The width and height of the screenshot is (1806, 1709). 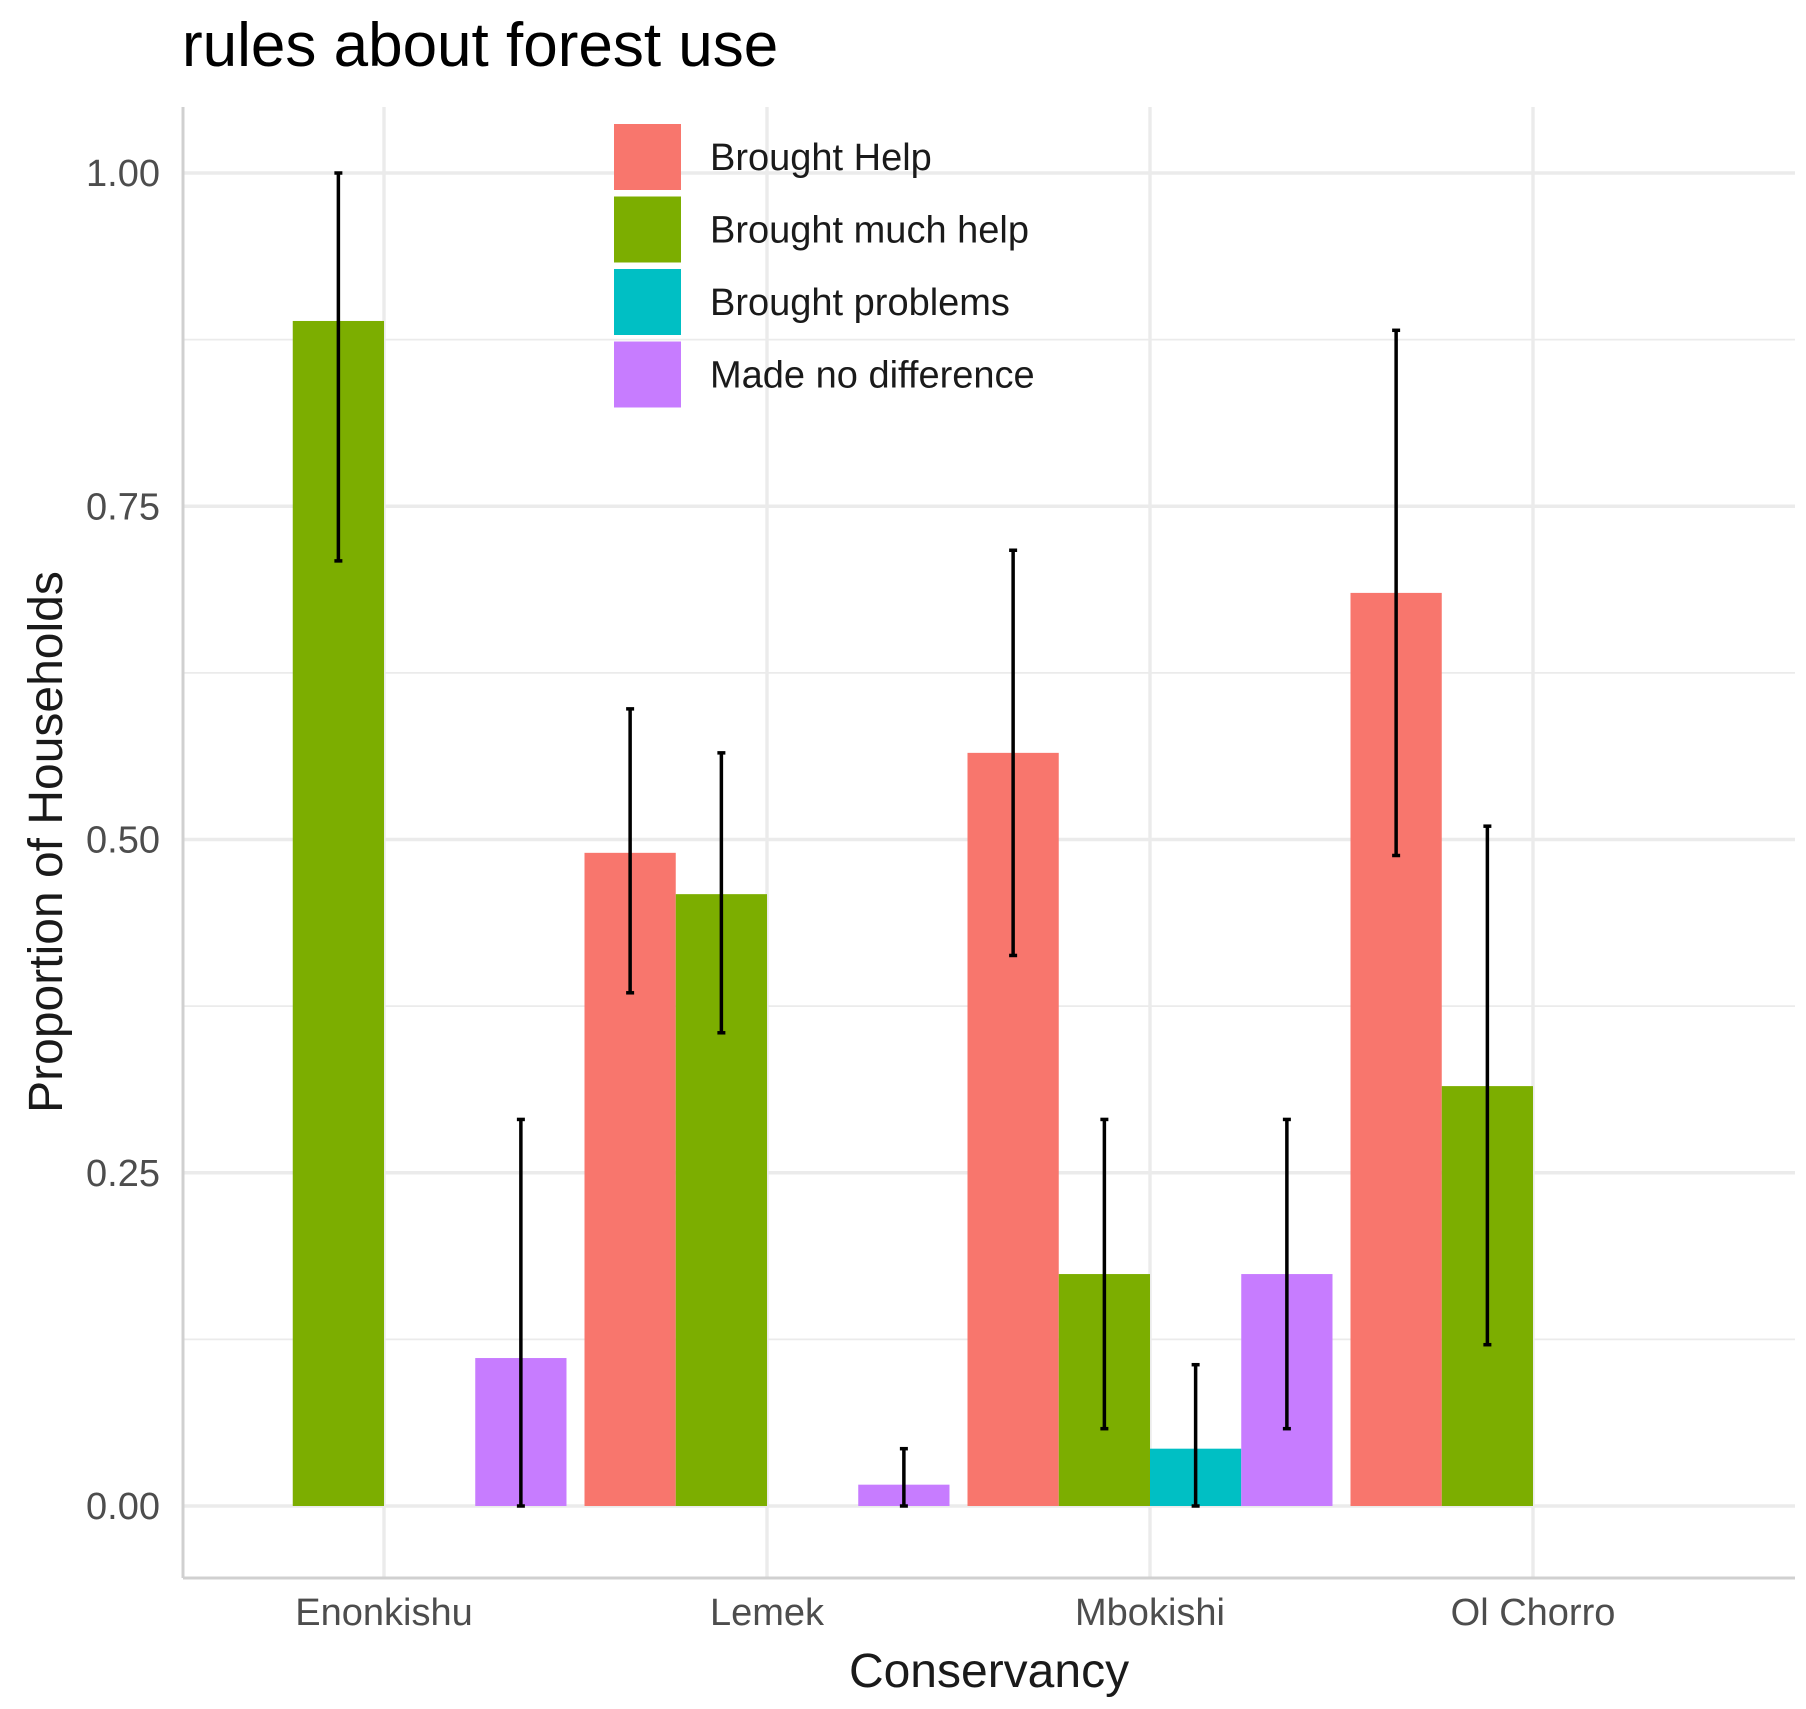 I want to click on y-tick-label: 1.00, so click(x=123, y=174).